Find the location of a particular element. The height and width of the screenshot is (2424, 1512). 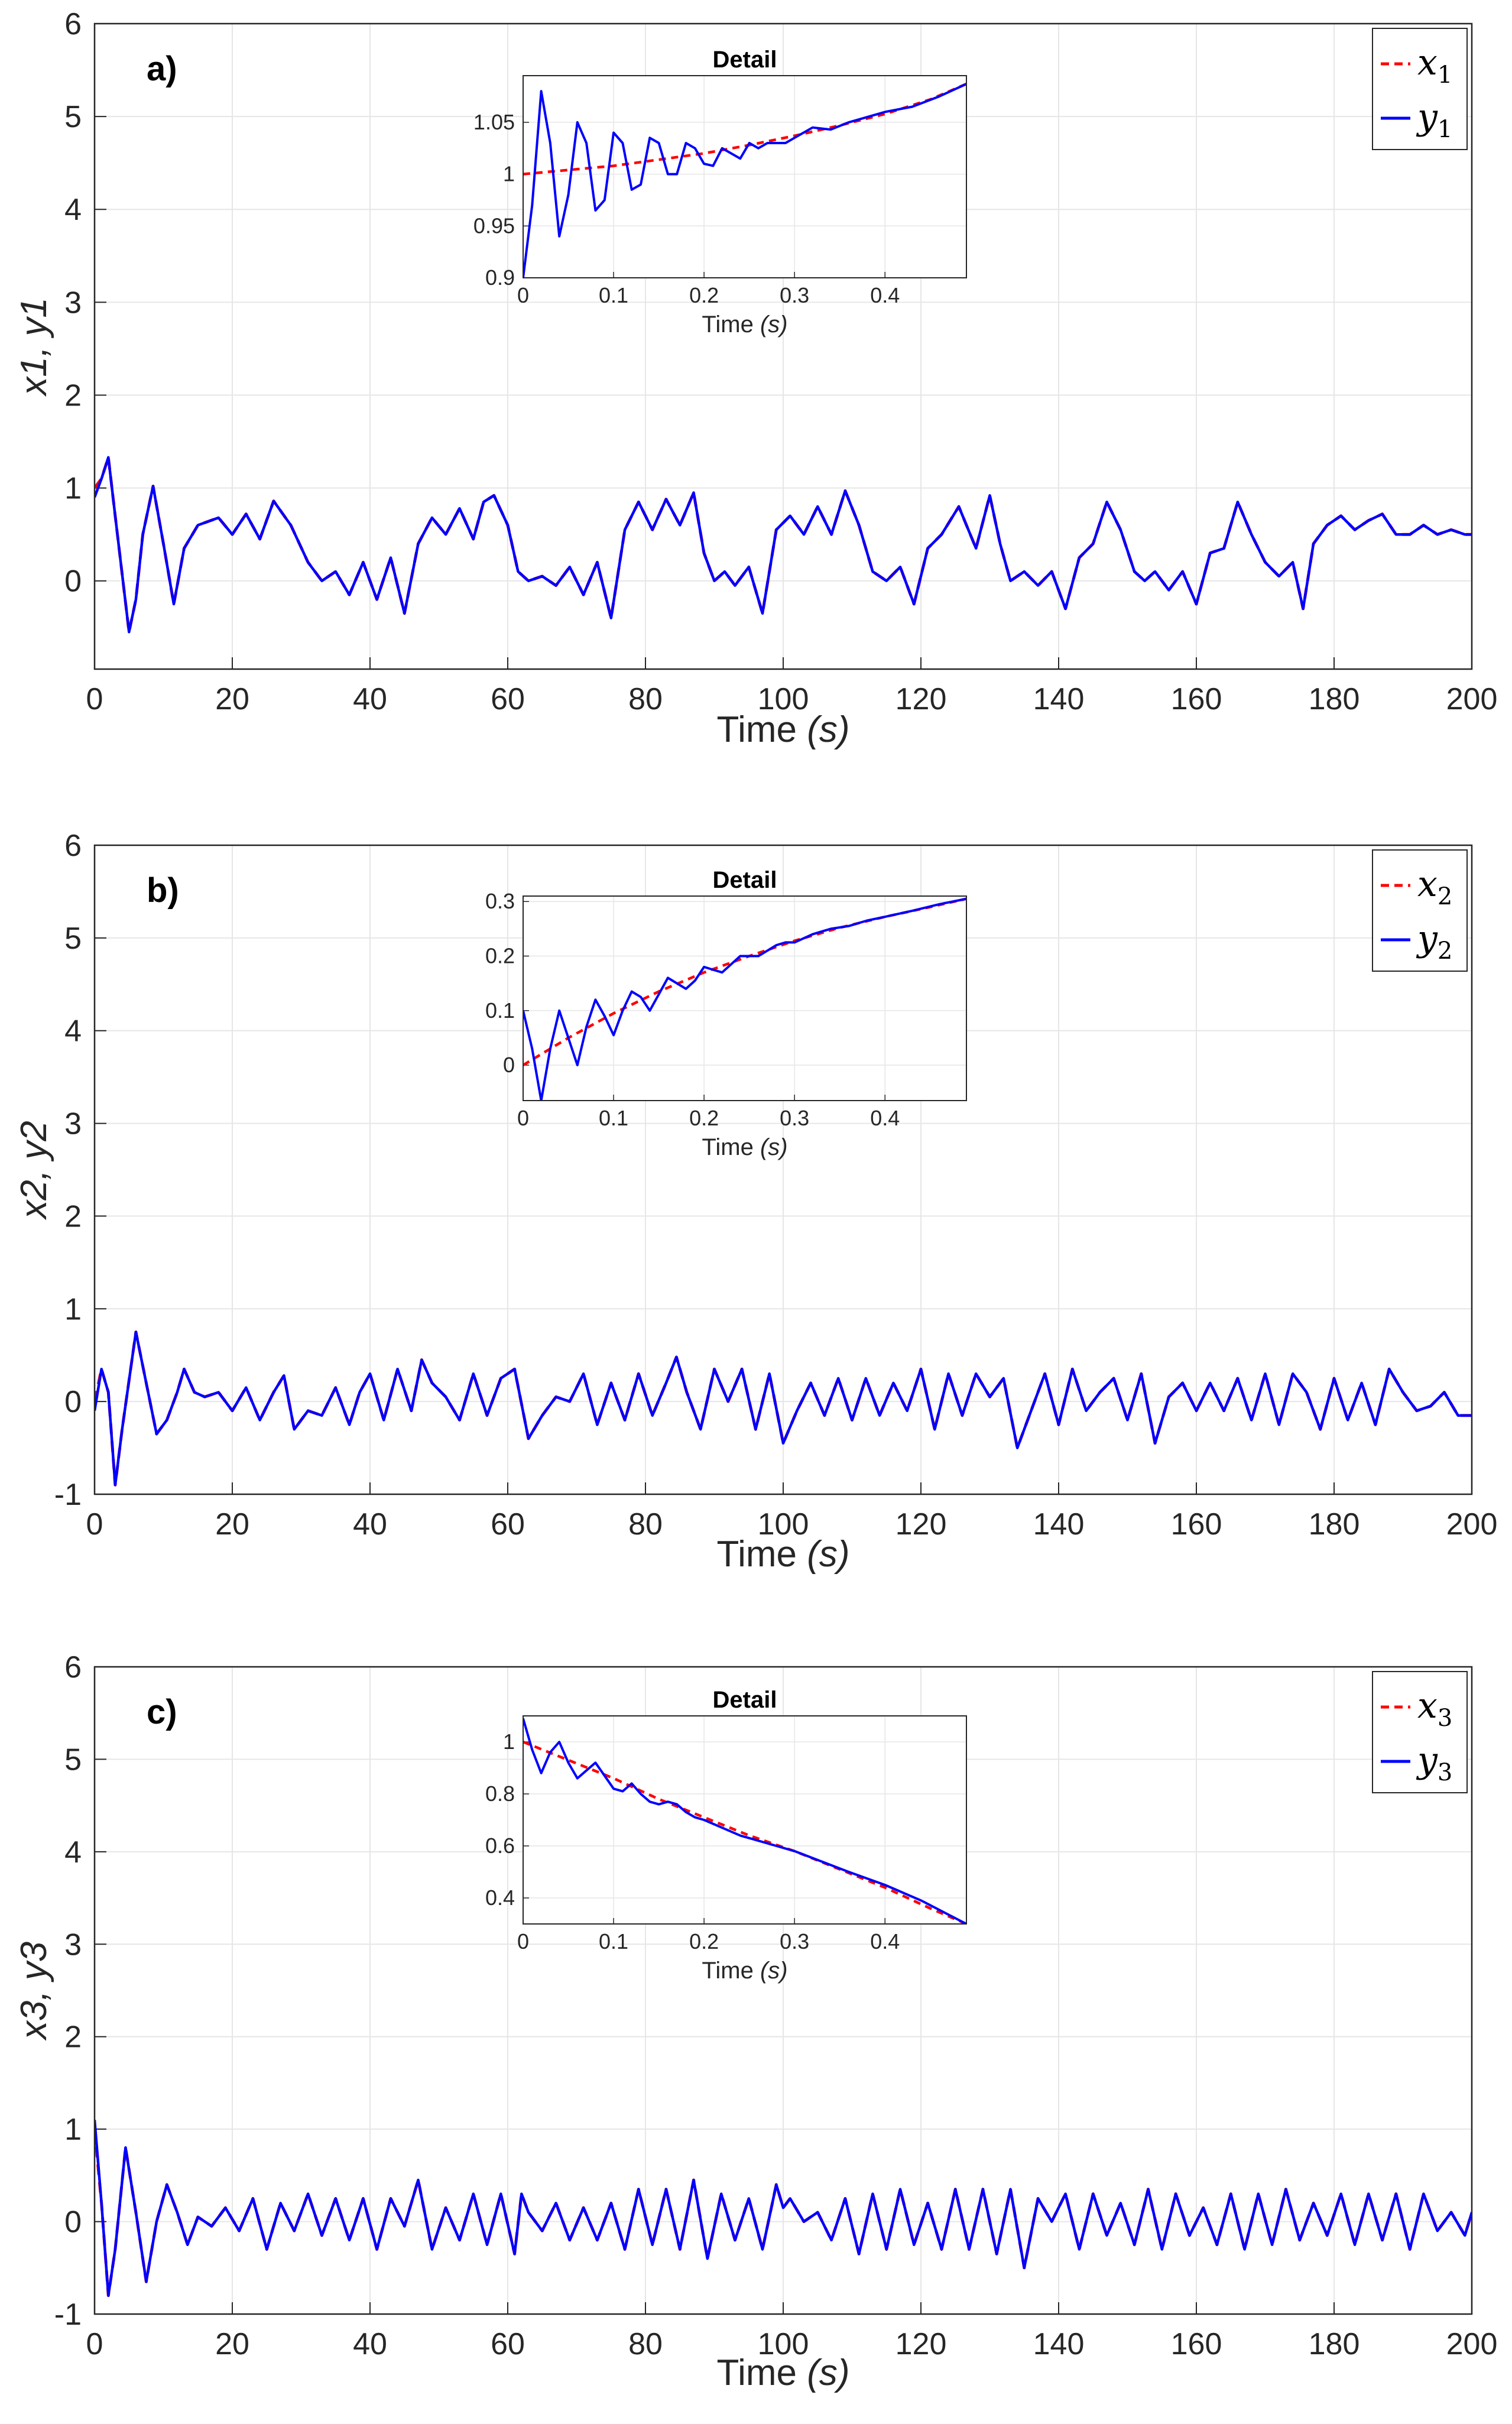

inset-chart: 0 0.1 0.2 0.3 0.4 0.4 0.6 0.8 1 Detail Time (s) is located at coordinates (726, 1836).